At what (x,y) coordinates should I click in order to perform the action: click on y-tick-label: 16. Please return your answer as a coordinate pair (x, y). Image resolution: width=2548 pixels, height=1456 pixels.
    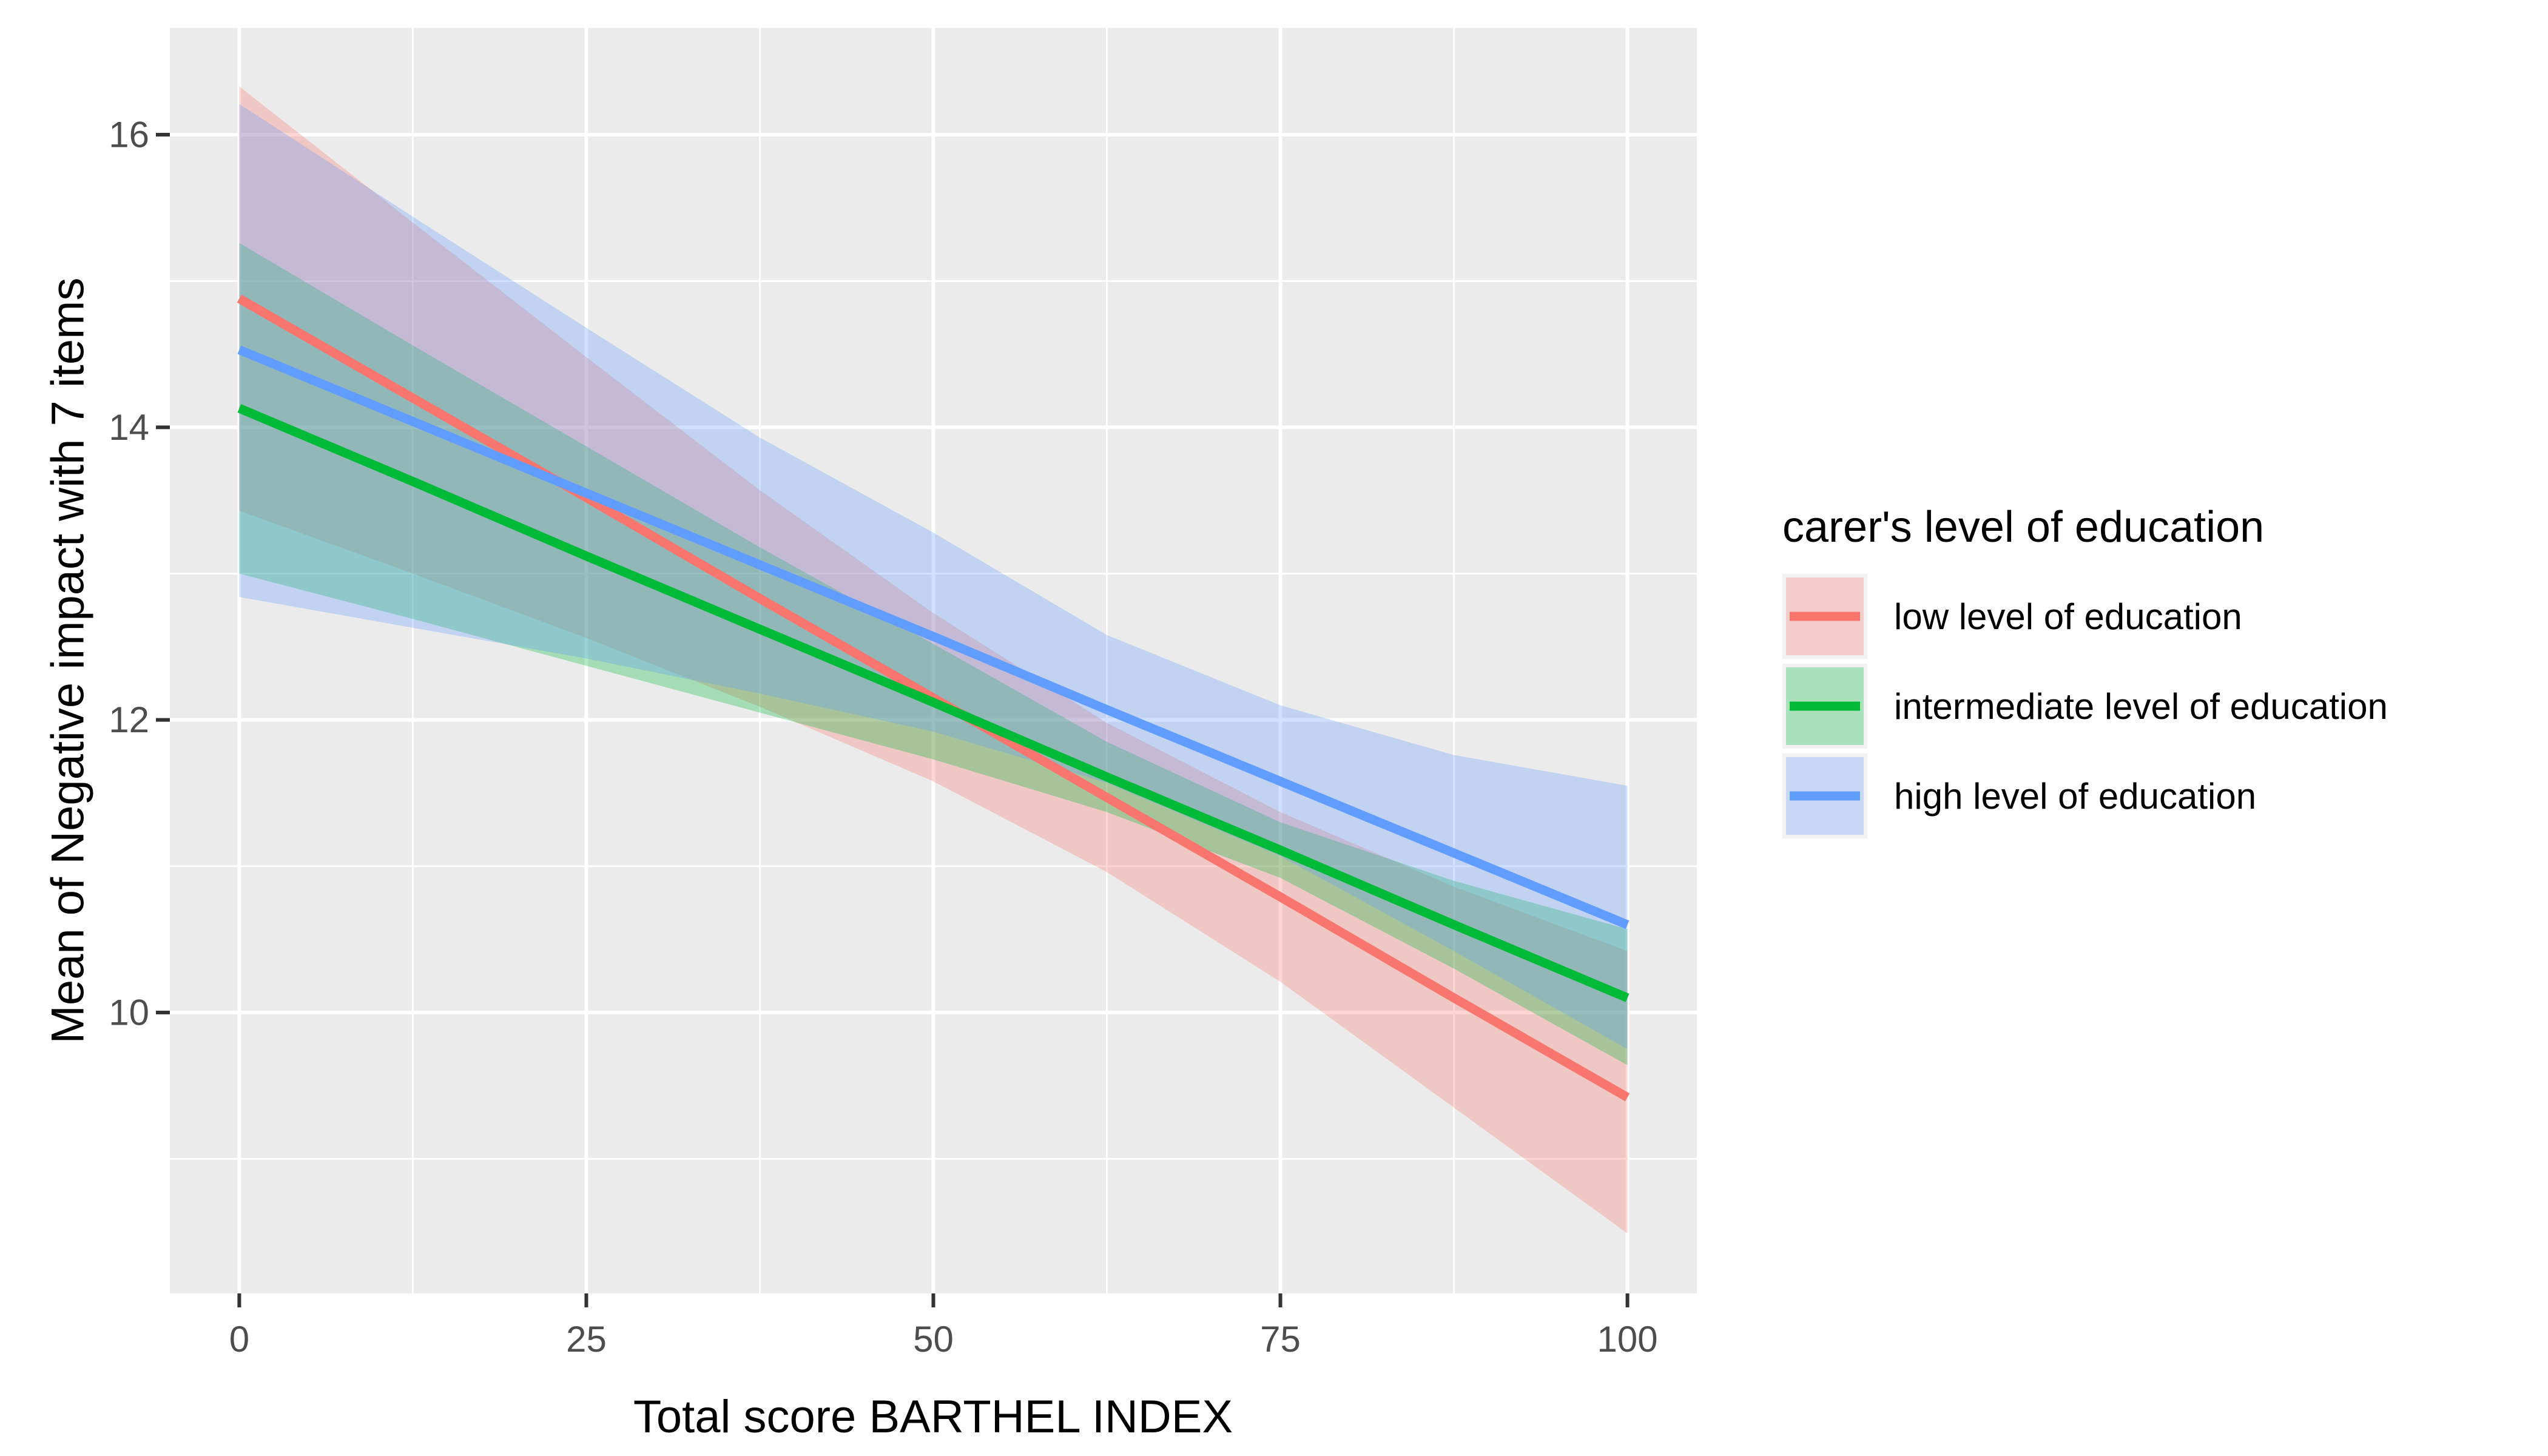
    Looking at the image, I should click on (129, 135).